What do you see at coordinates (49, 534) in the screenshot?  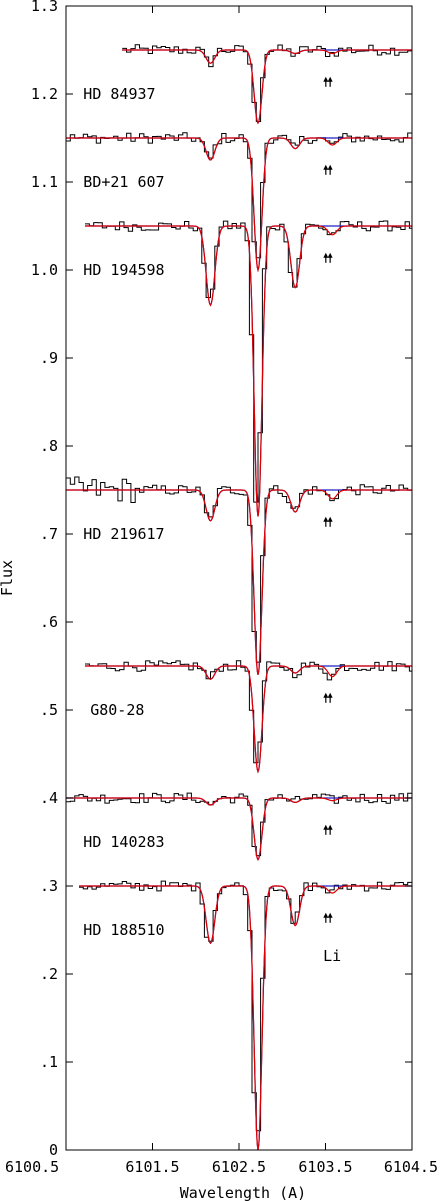 I see `y-tick-label: .7` at bounding box center [49, 534].